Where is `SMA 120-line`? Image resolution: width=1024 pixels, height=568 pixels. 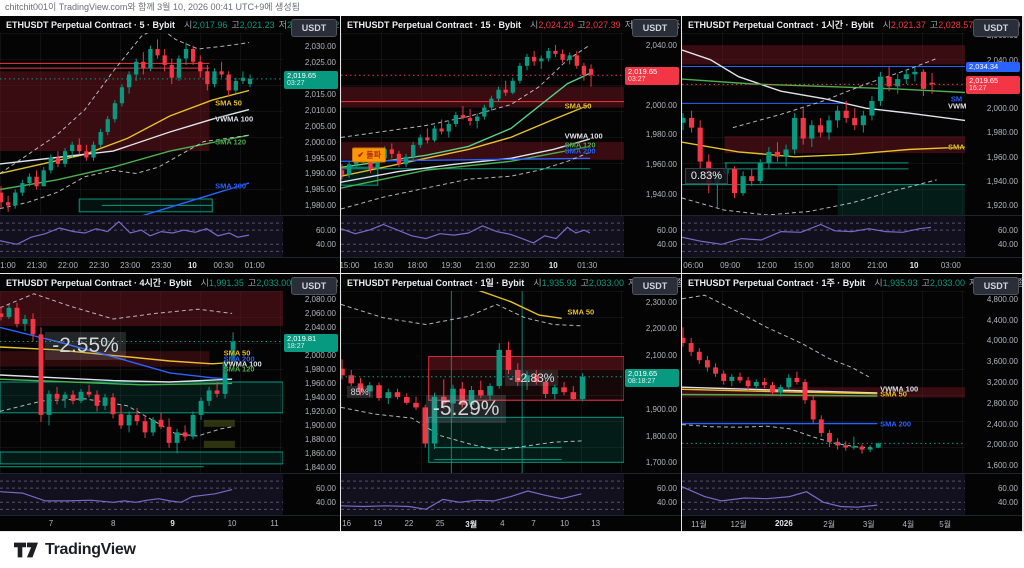
SMA 120-line is located at coordinates (116, 382).